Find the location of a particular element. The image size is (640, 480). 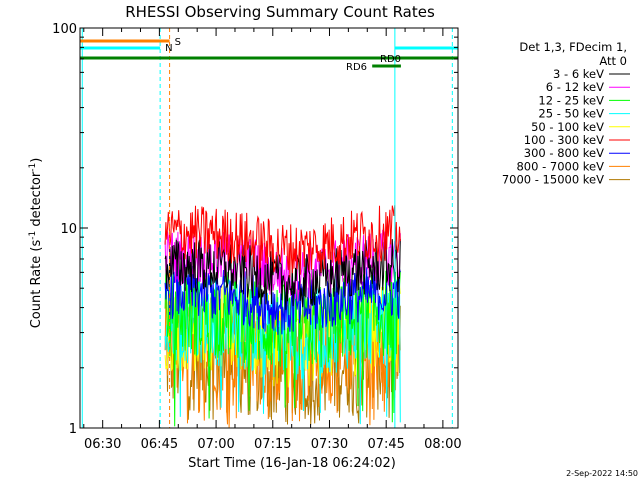

y-axis-label-sup1: -1 is located at coordinates (33, 235).